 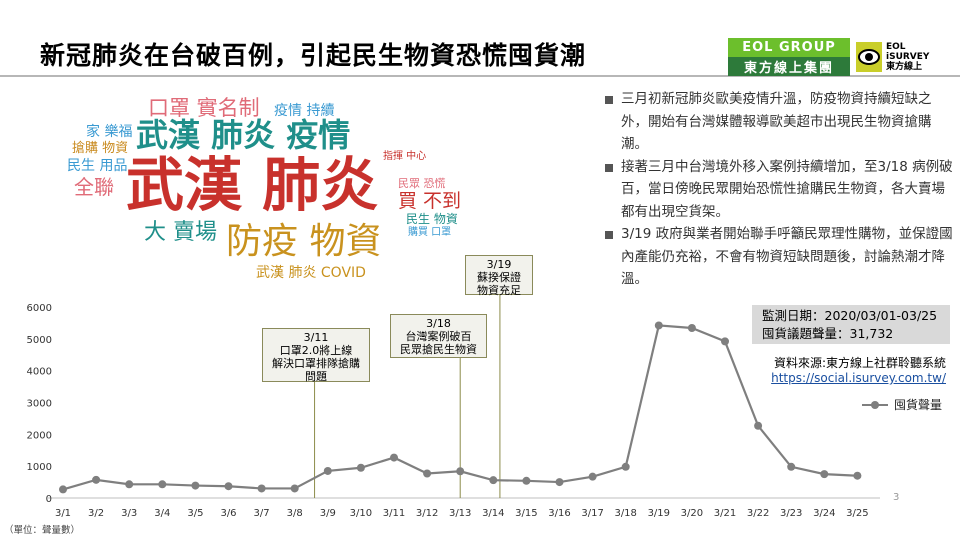 I want to click on page-number: 3, so click(x=896, y=497).